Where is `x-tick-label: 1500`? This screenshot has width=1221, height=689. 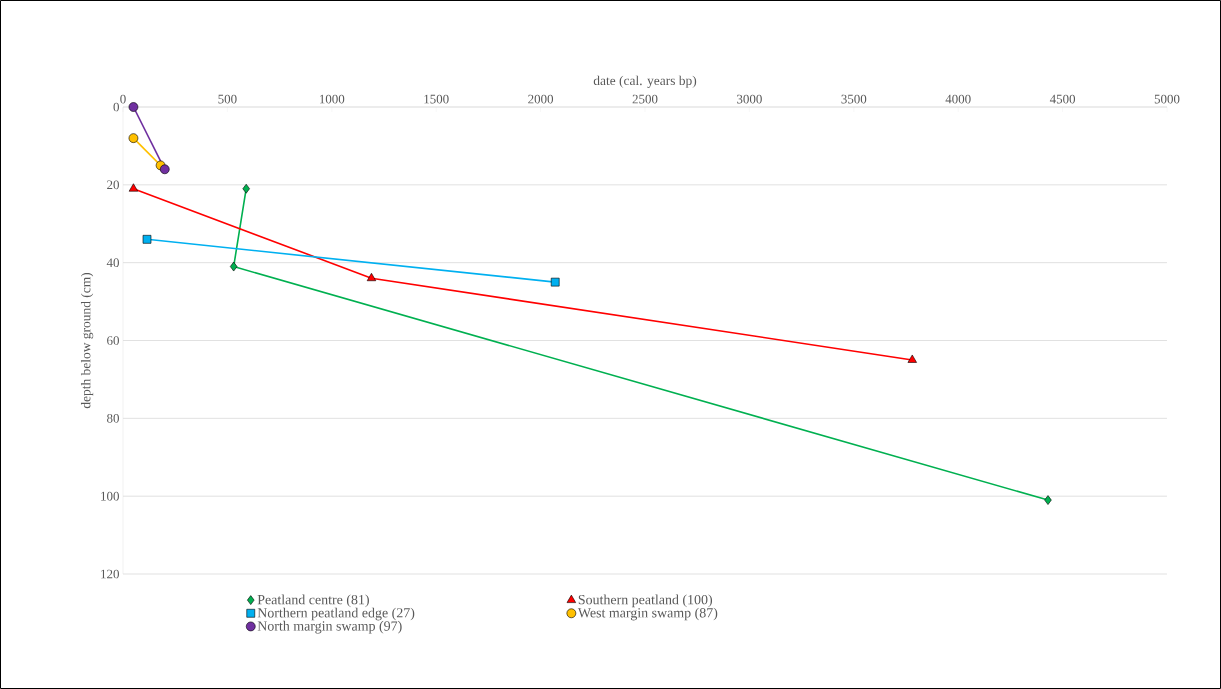
x-tick-label: 1500 is located at coordinates (436, 99).